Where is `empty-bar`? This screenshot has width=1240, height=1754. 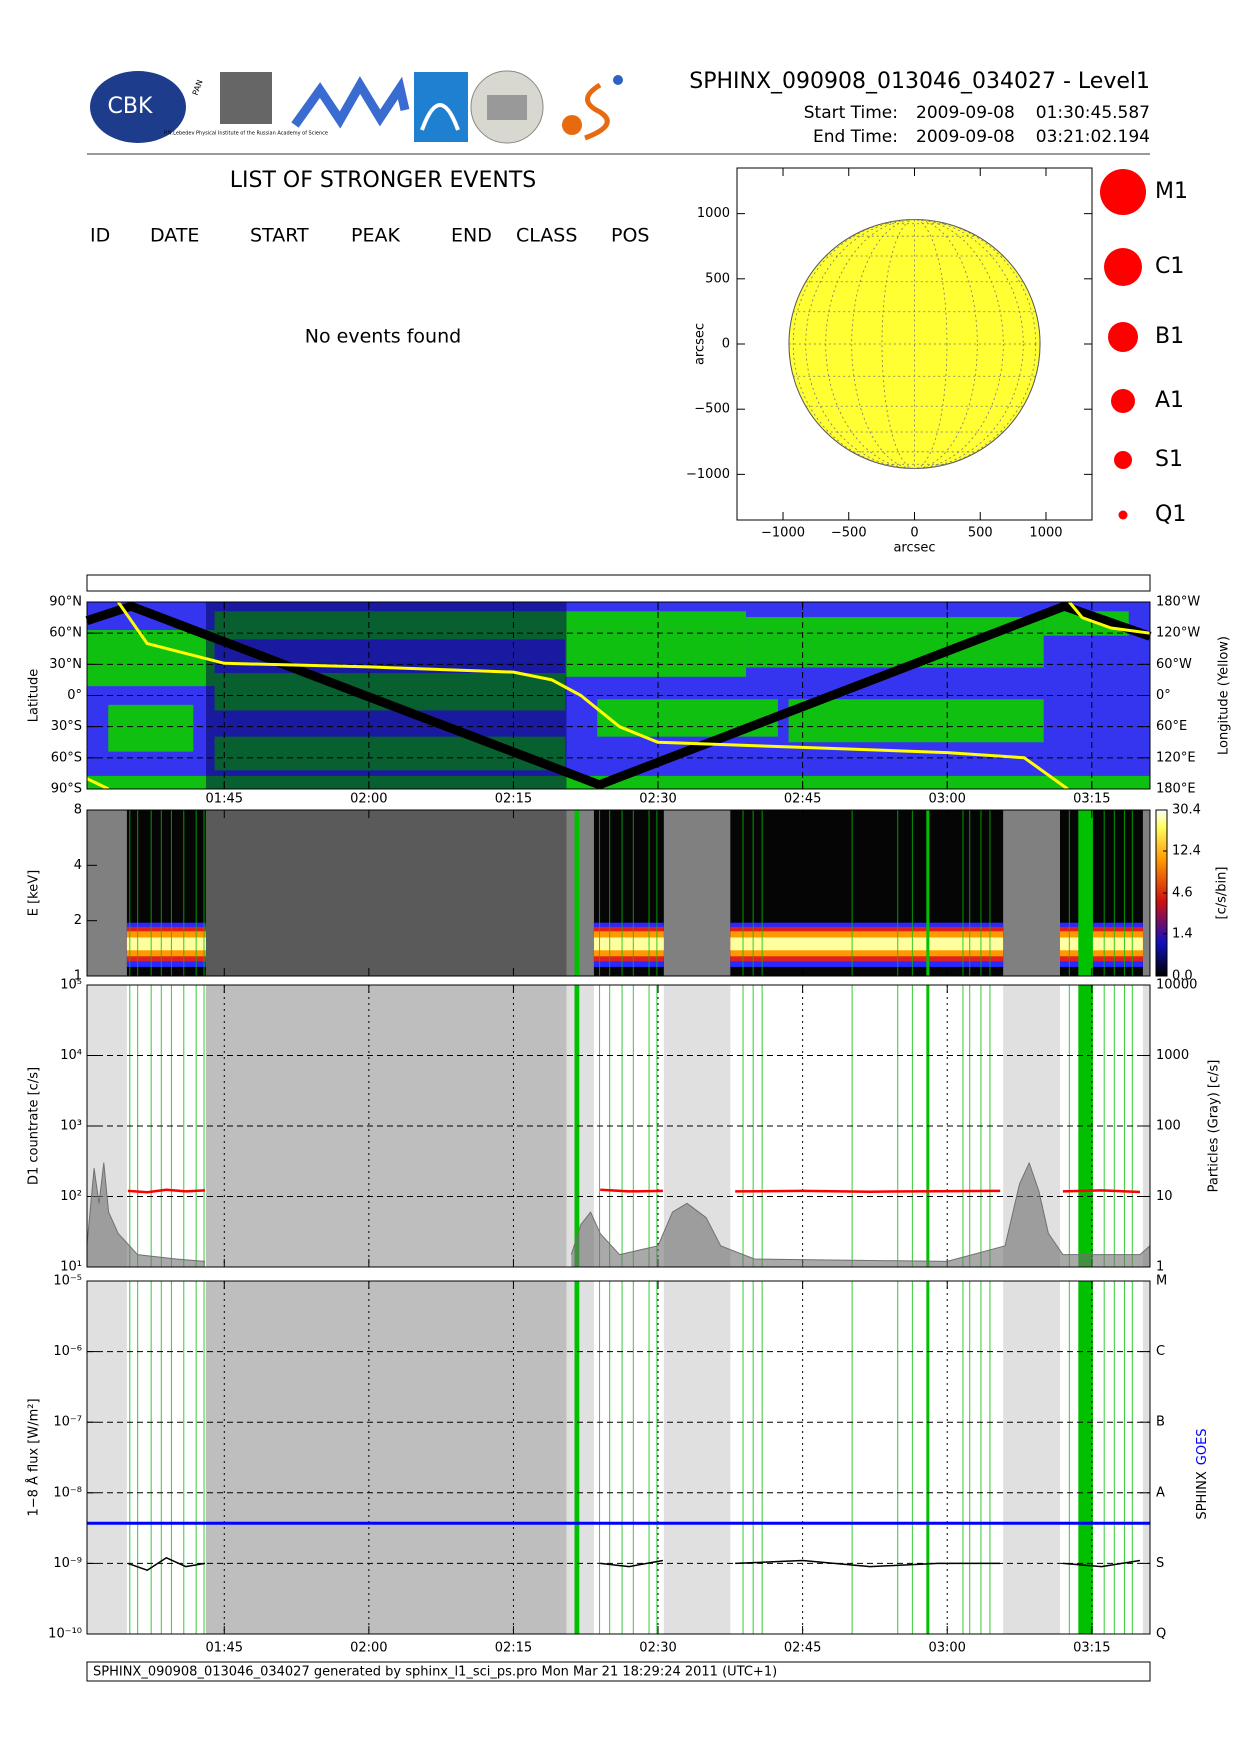
empty-bar is located at coordinates (618, 583).